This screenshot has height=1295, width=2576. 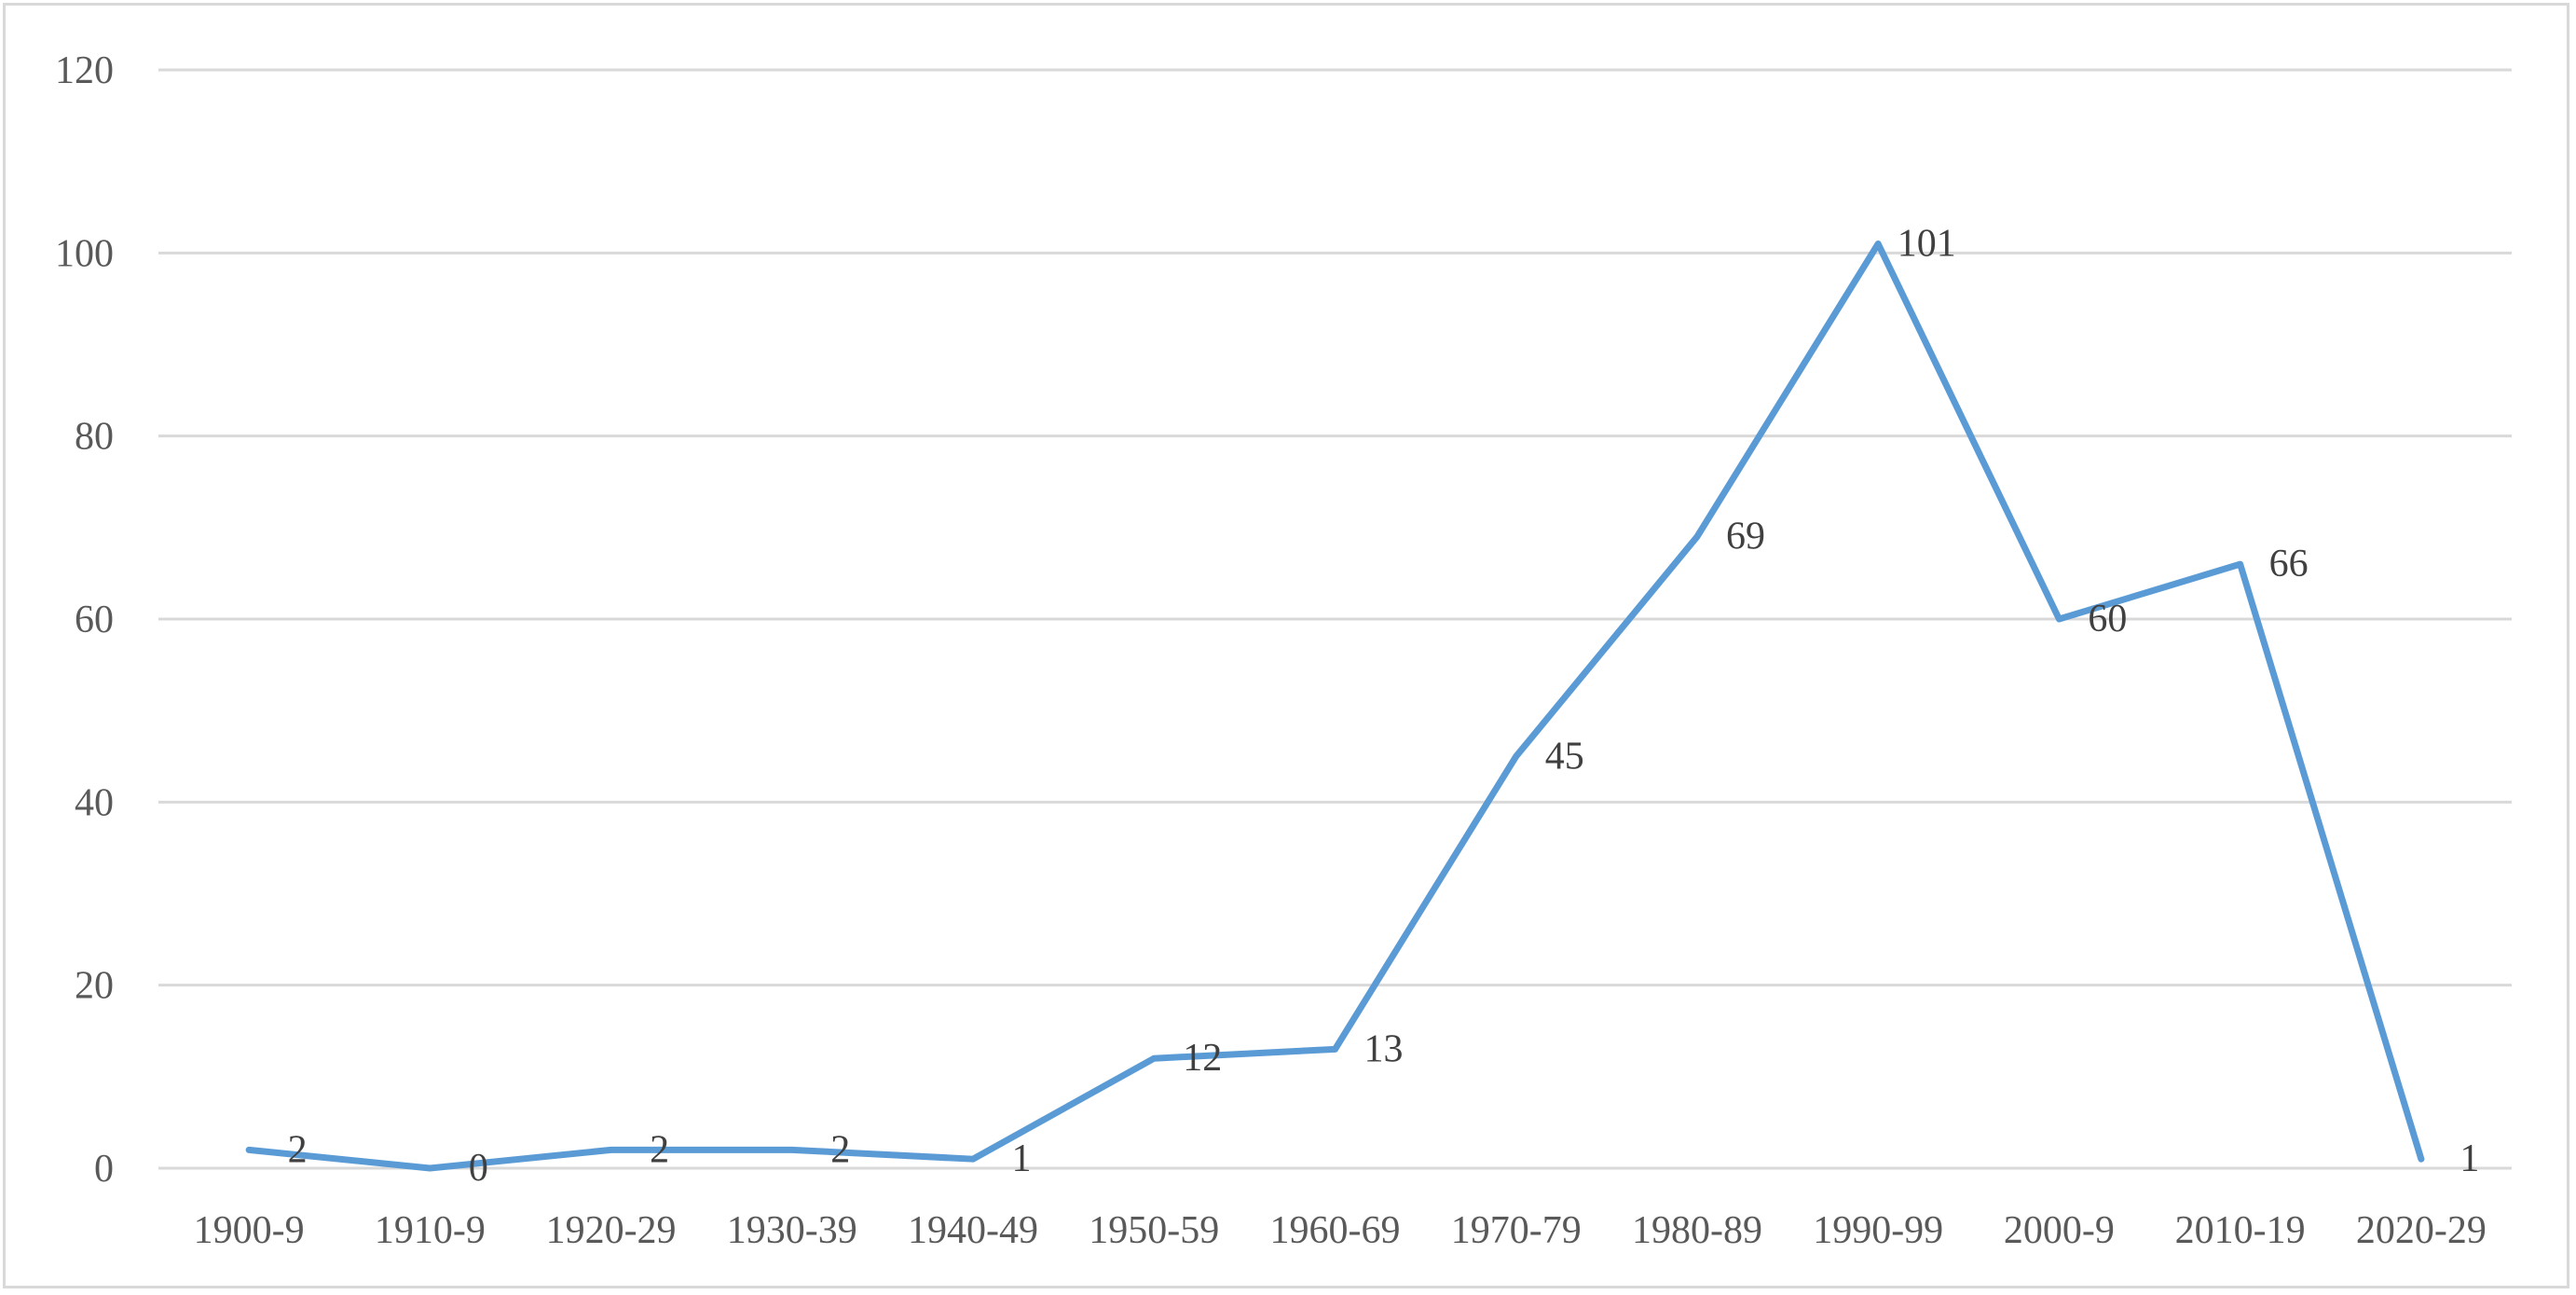 I want to click on x-tick-label: 2000-9, so click(x=2059, y=1230).